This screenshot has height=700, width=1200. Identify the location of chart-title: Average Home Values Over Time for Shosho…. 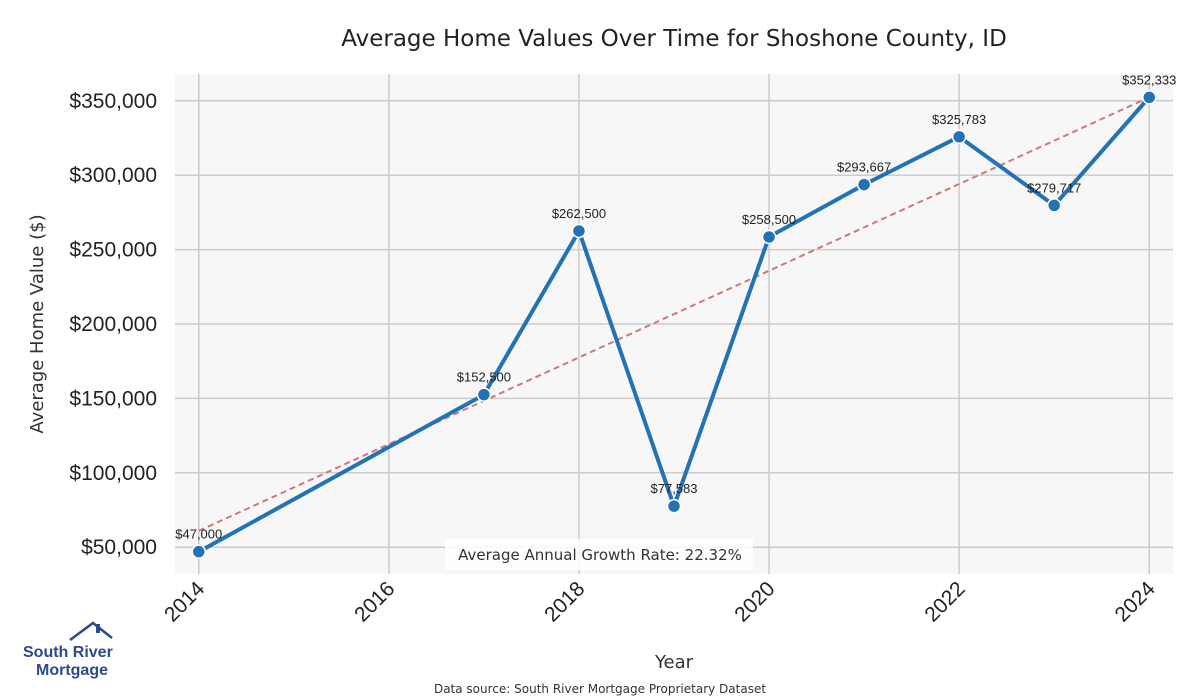
(674, 39).